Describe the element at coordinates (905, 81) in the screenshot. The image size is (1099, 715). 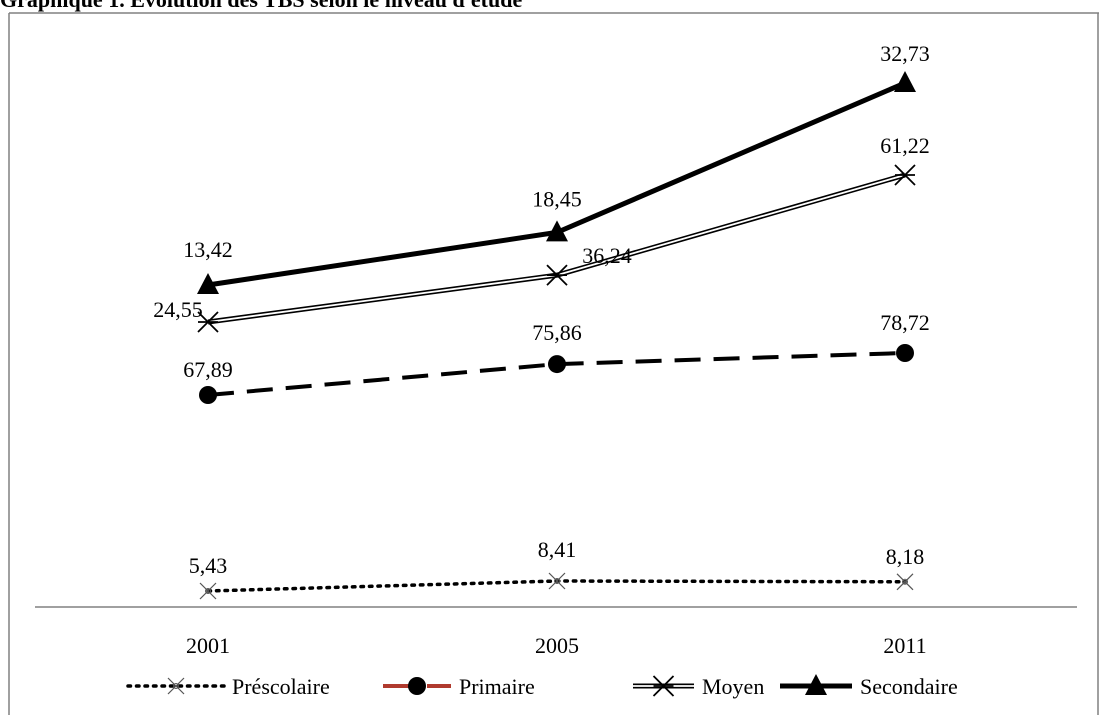
I see `point-secondaire-2011` at that location.